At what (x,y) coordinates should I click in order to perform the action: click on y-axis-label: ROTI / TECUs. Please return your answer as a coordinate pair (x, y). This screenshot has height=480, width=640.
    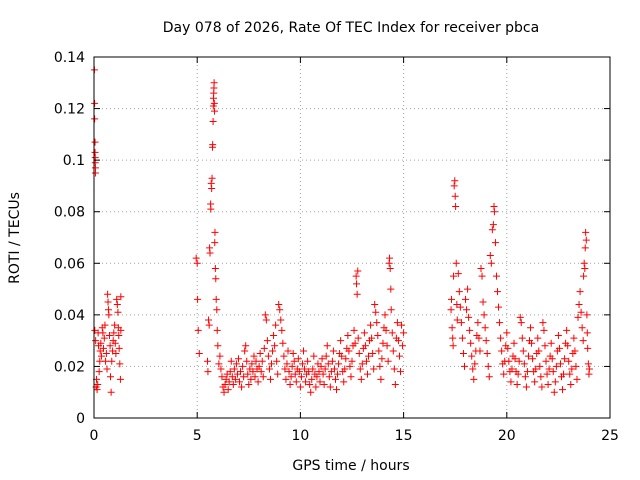
    Looking at the image, I should click on (15, 238).